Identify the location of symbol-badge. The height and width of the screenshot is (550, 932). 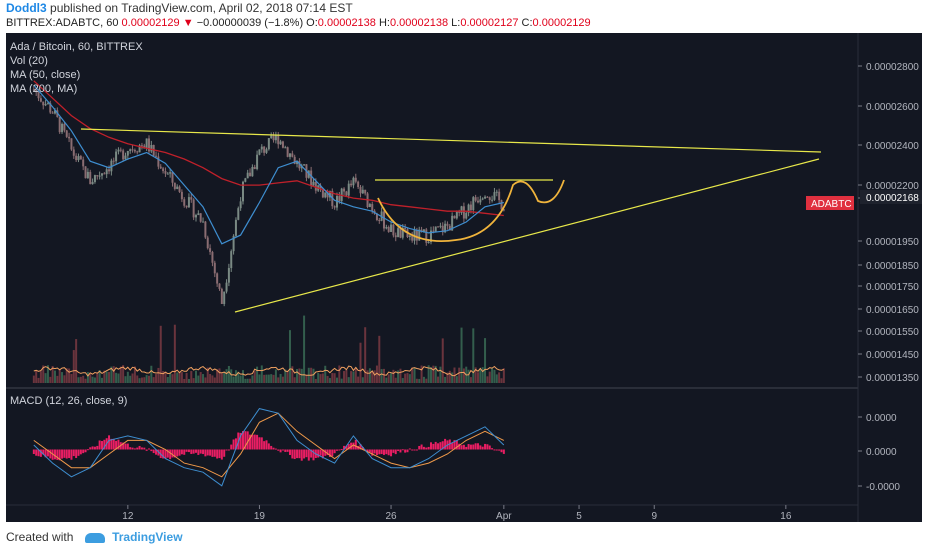
(830, 203).